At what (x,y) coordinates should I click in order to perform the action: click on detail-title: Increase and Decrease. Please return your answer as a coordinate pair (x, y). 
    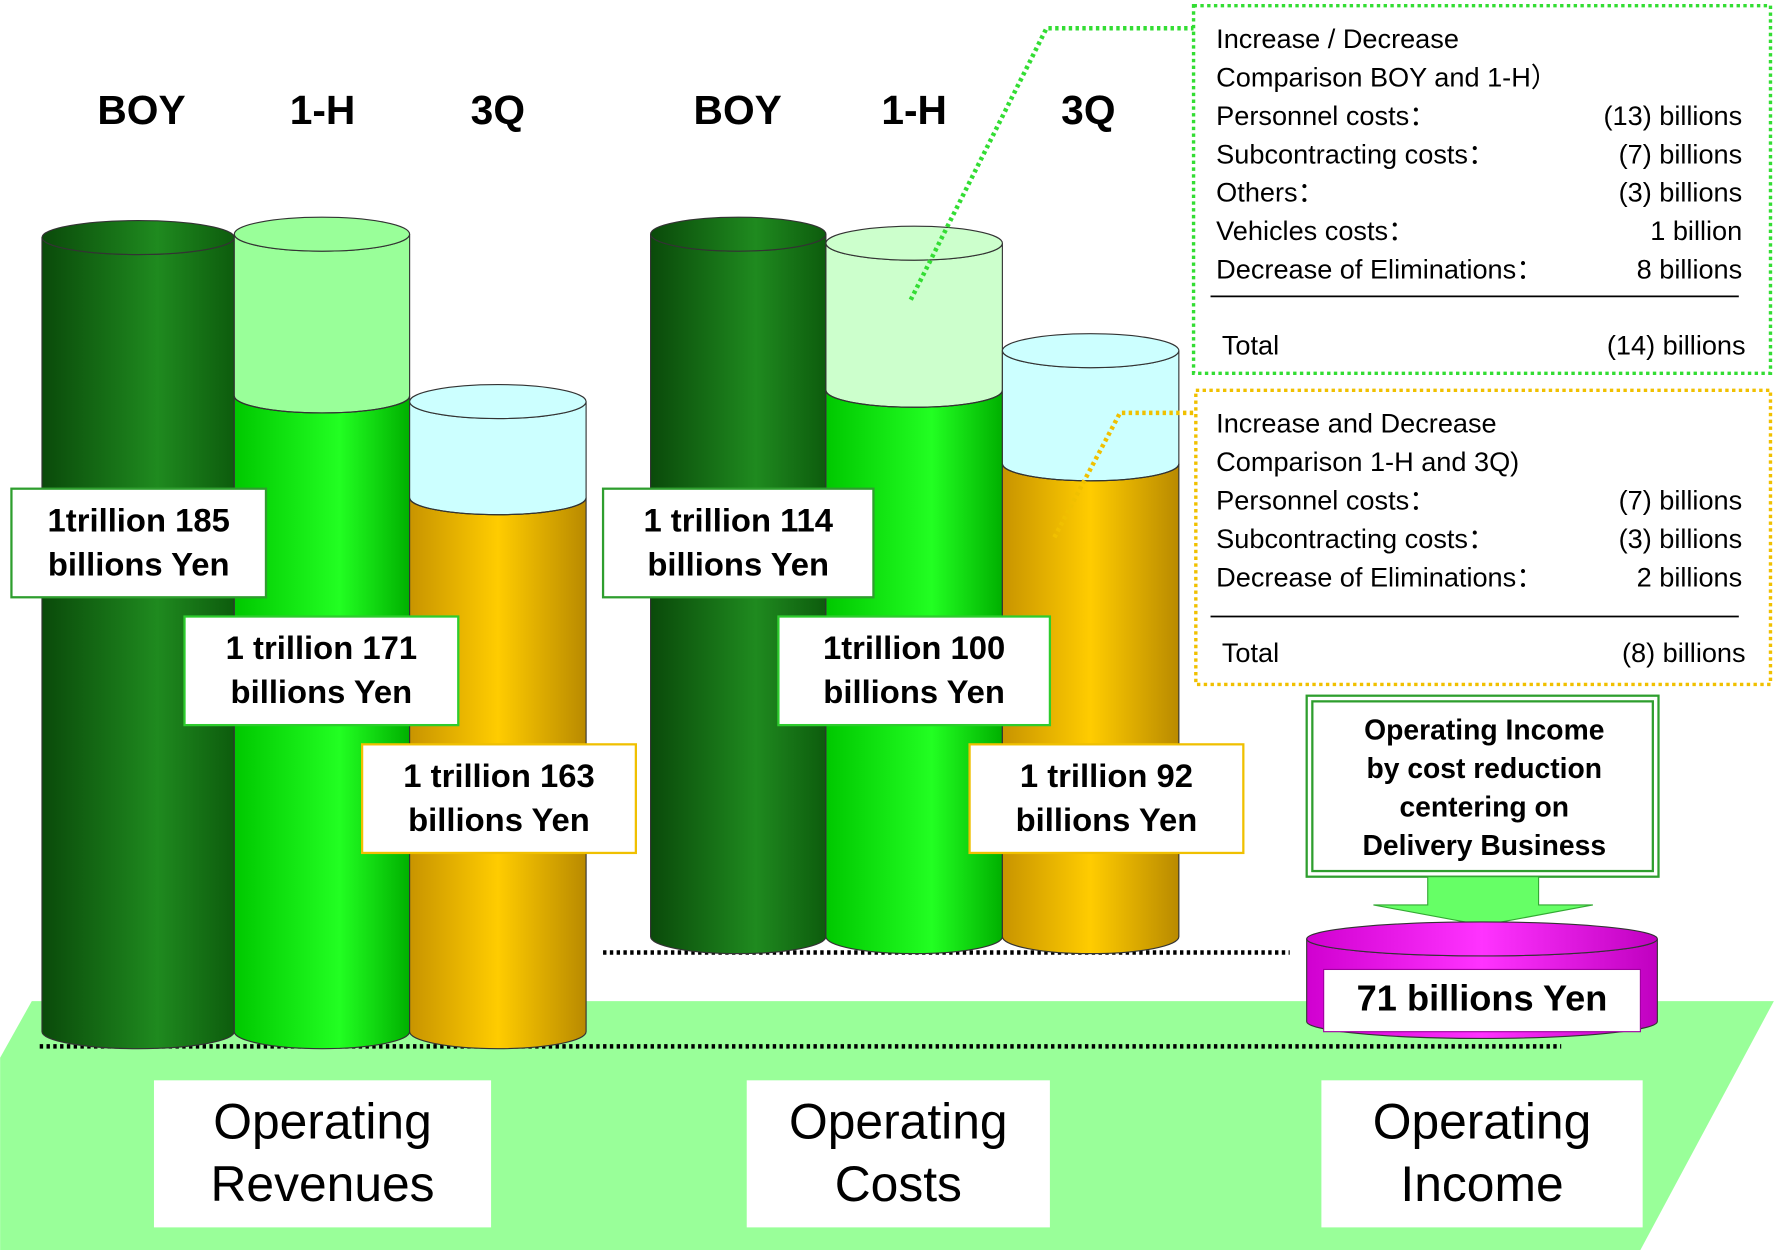
    Looking at the image, I should click on (1356, 423).